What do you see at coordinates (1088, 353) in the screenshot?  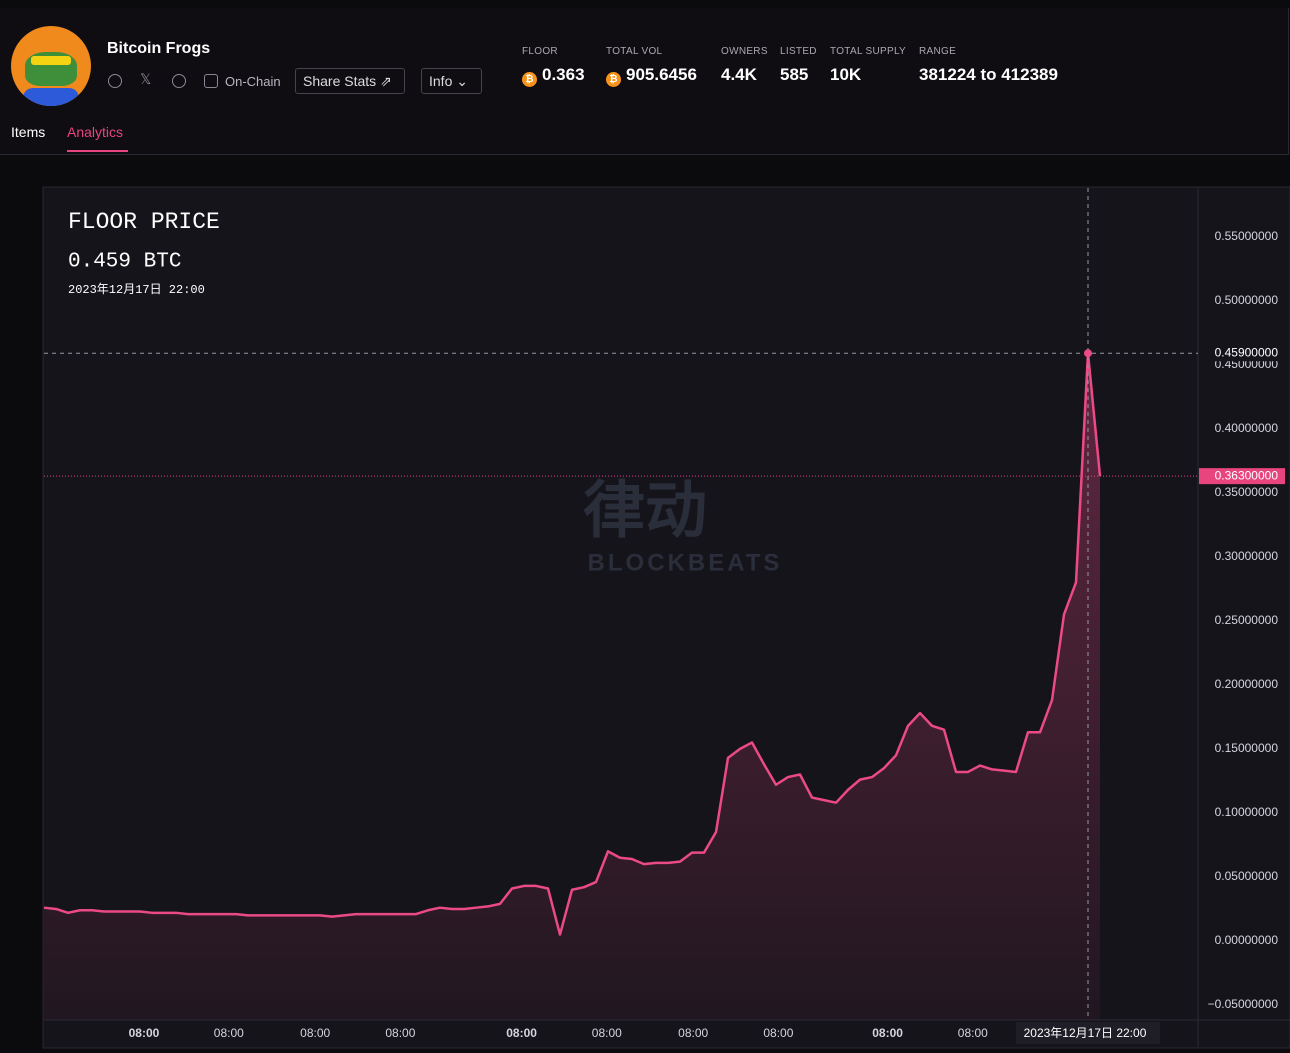 I see `crosshair-point` at bounding box center [1088, 353].